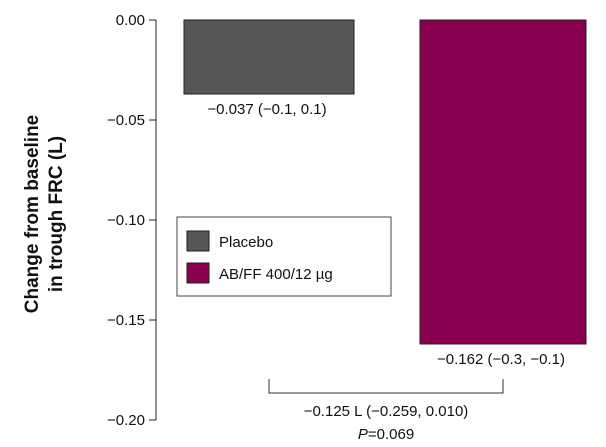 This screenshot has width=606, height=447. Describe the element at coordinates (126, 220) in the screenshot. I see `y-tick-label: −0.10` at that location.